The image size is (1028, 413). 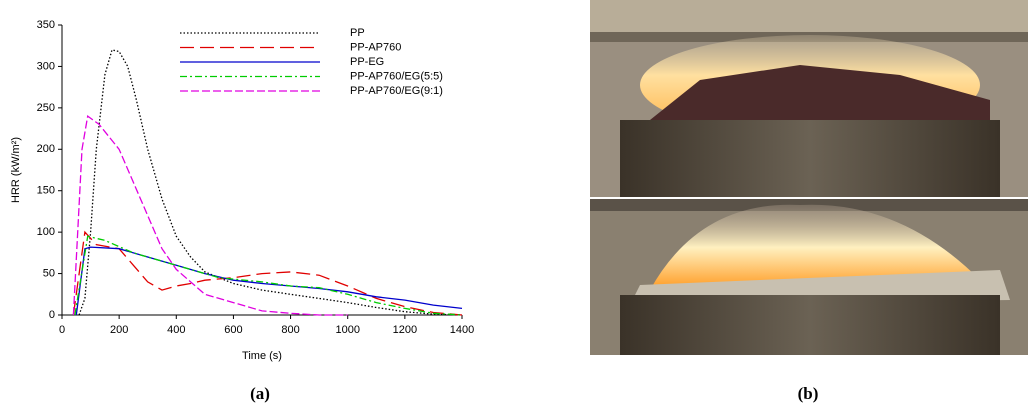 I want to click on y-tick-label: 300, so click(x=46, y=66).